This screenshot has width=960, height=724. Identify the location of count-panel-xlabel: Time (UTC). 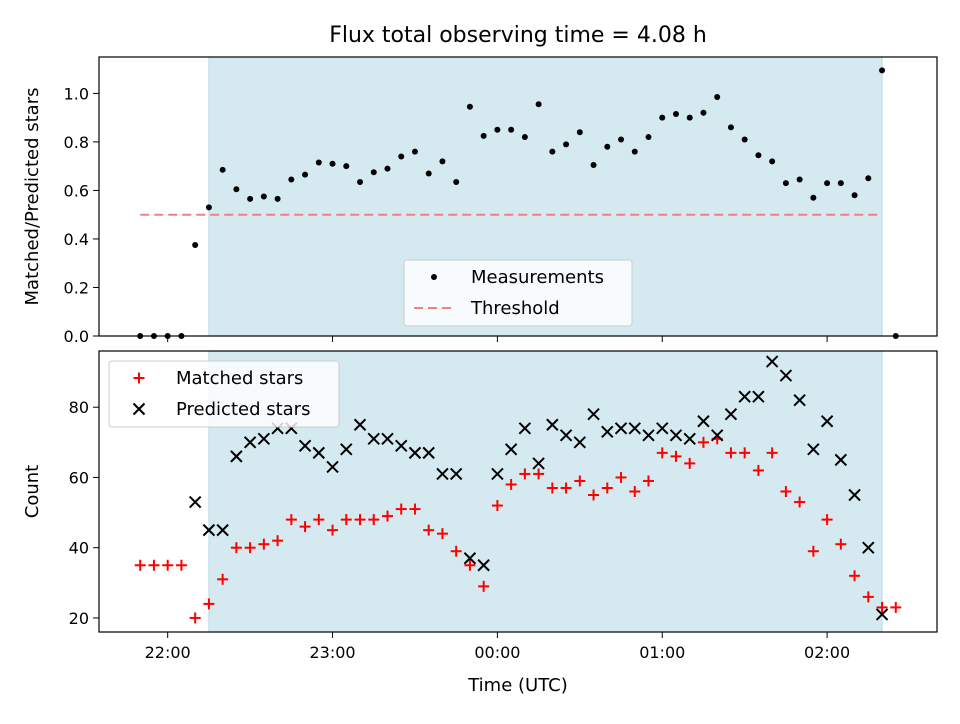
(517, 685).